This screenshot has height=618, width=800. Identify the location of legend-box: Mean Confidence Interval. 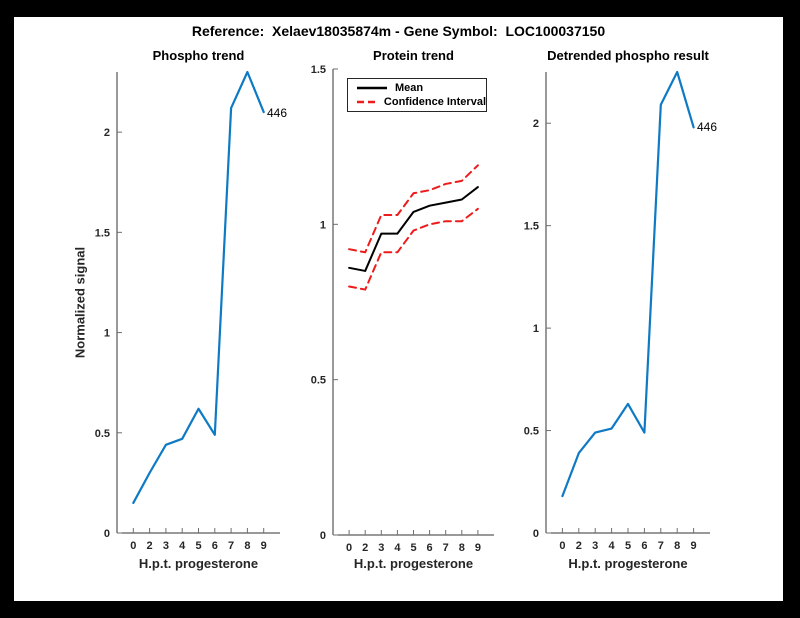
(417, 95).